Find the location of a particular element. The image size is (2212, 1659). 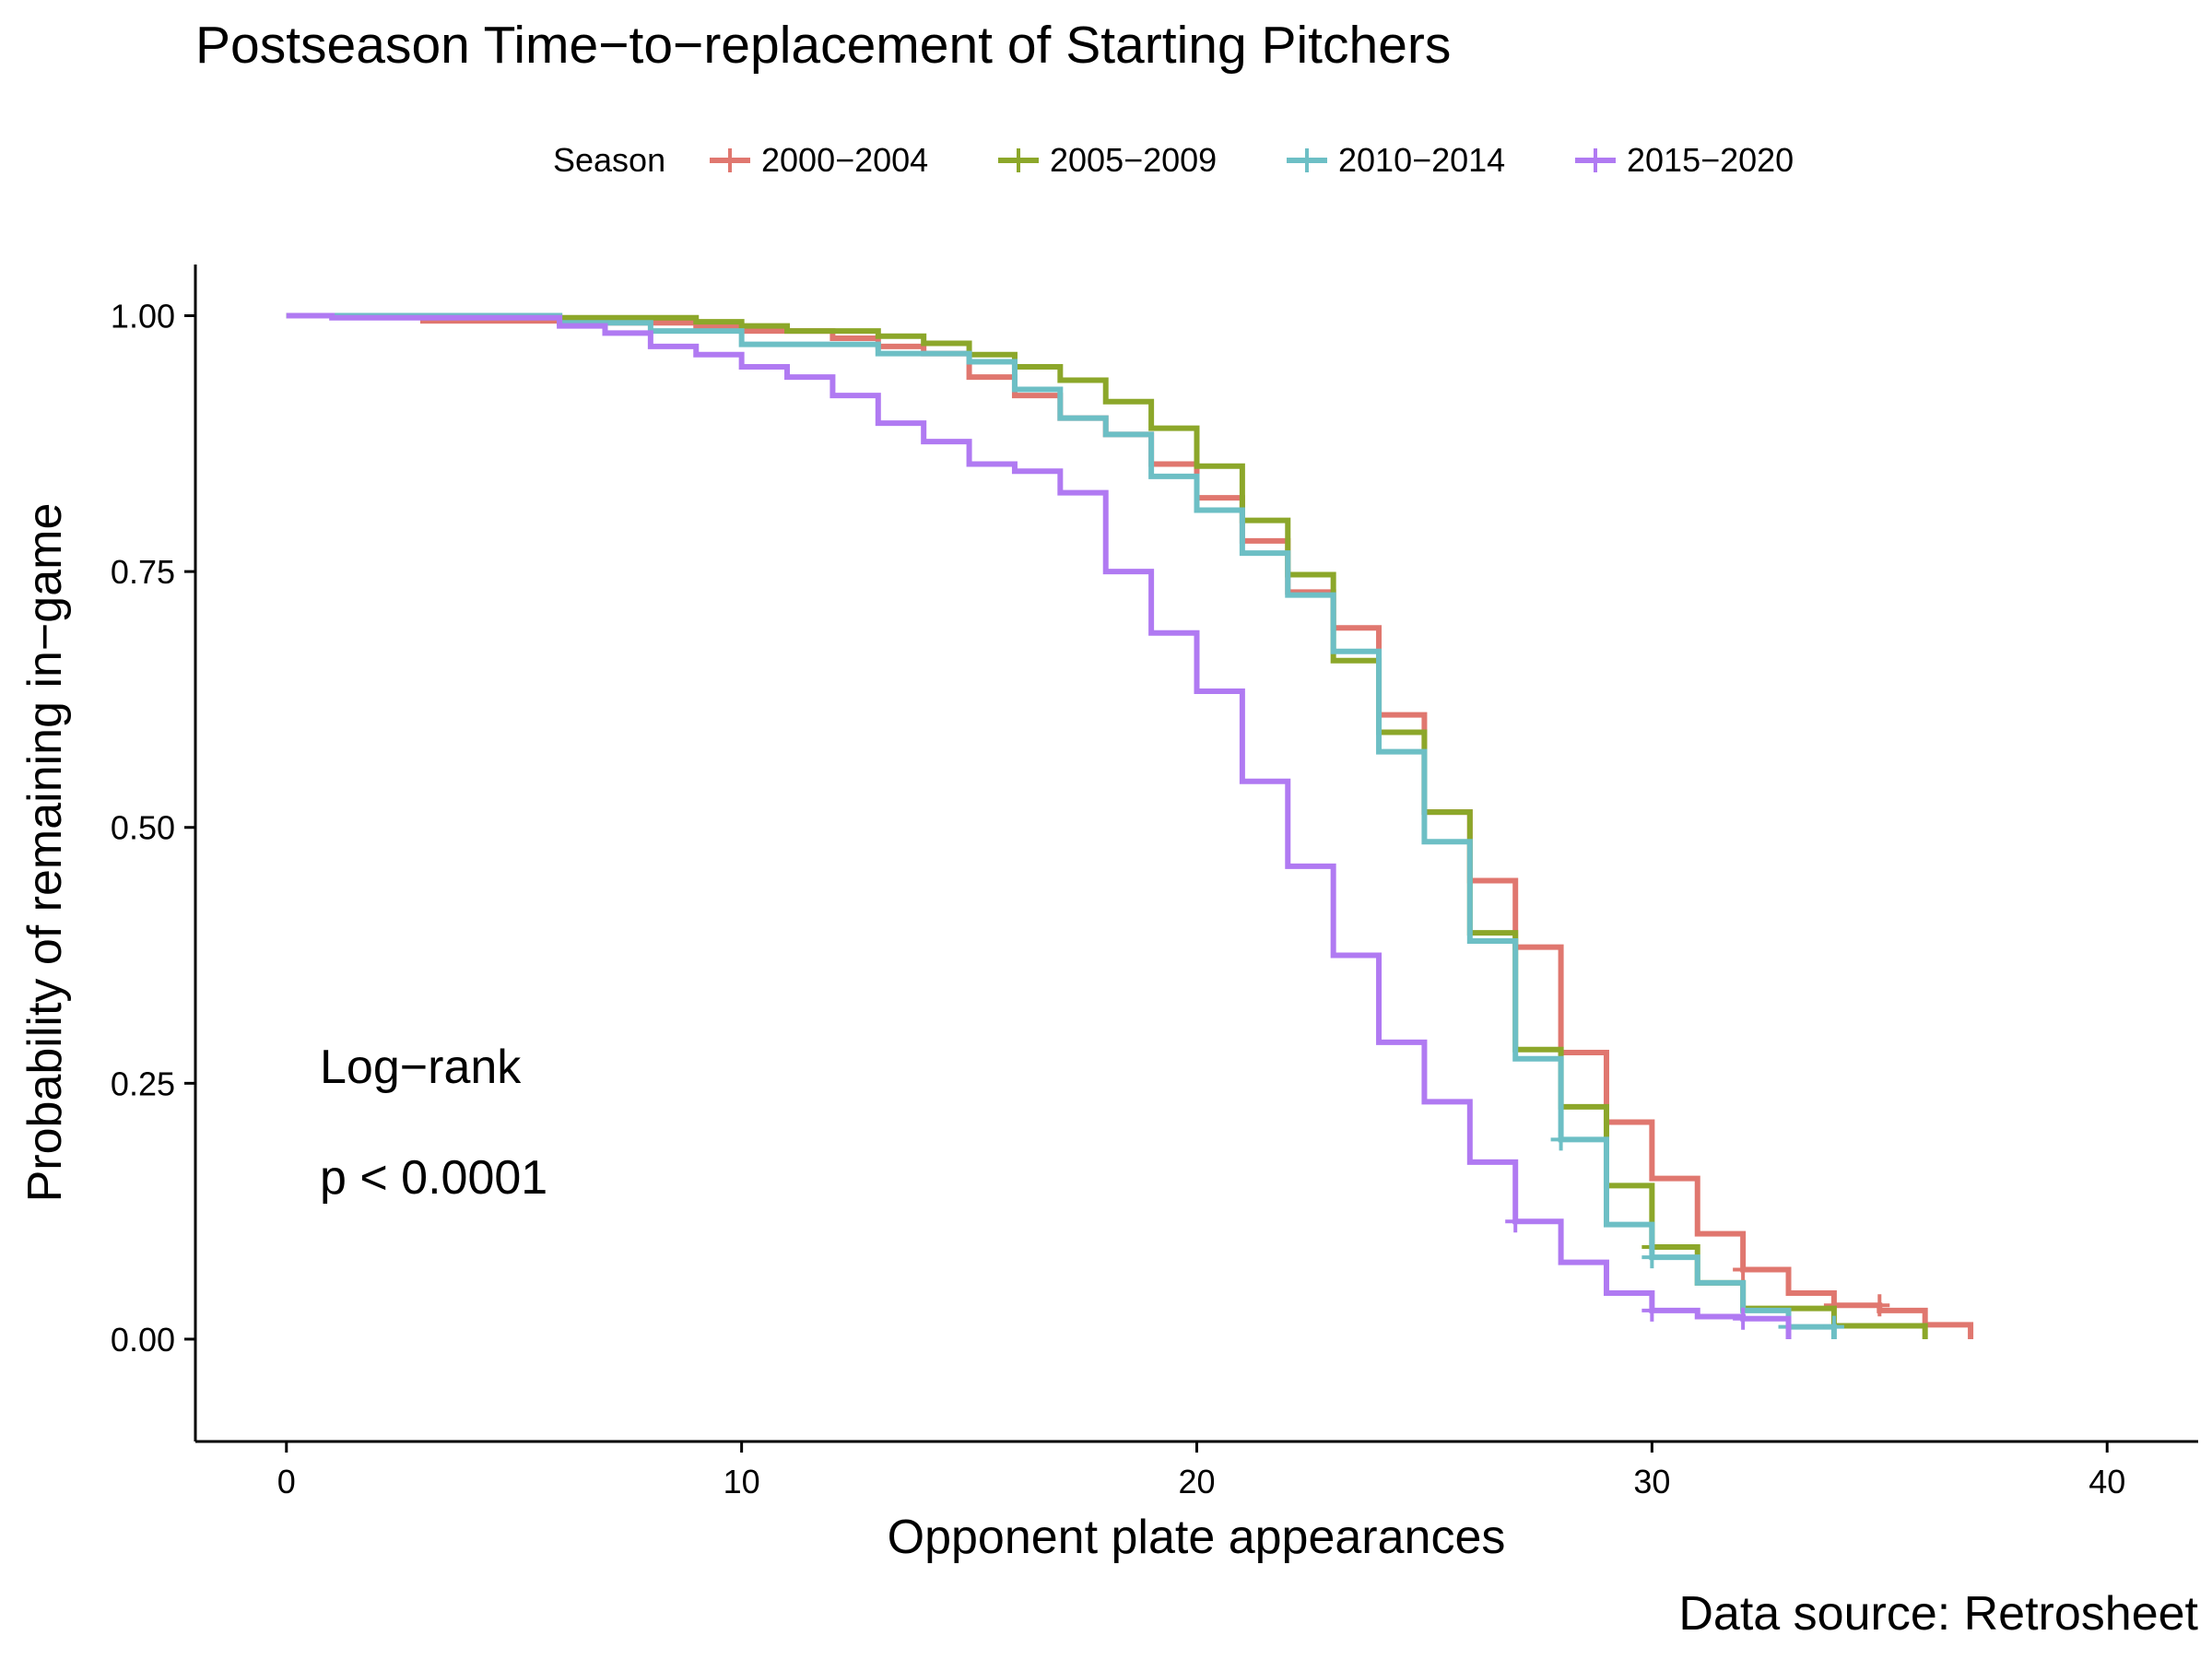

x-tick-label: 40 is located at coordinates (2106, 1481).